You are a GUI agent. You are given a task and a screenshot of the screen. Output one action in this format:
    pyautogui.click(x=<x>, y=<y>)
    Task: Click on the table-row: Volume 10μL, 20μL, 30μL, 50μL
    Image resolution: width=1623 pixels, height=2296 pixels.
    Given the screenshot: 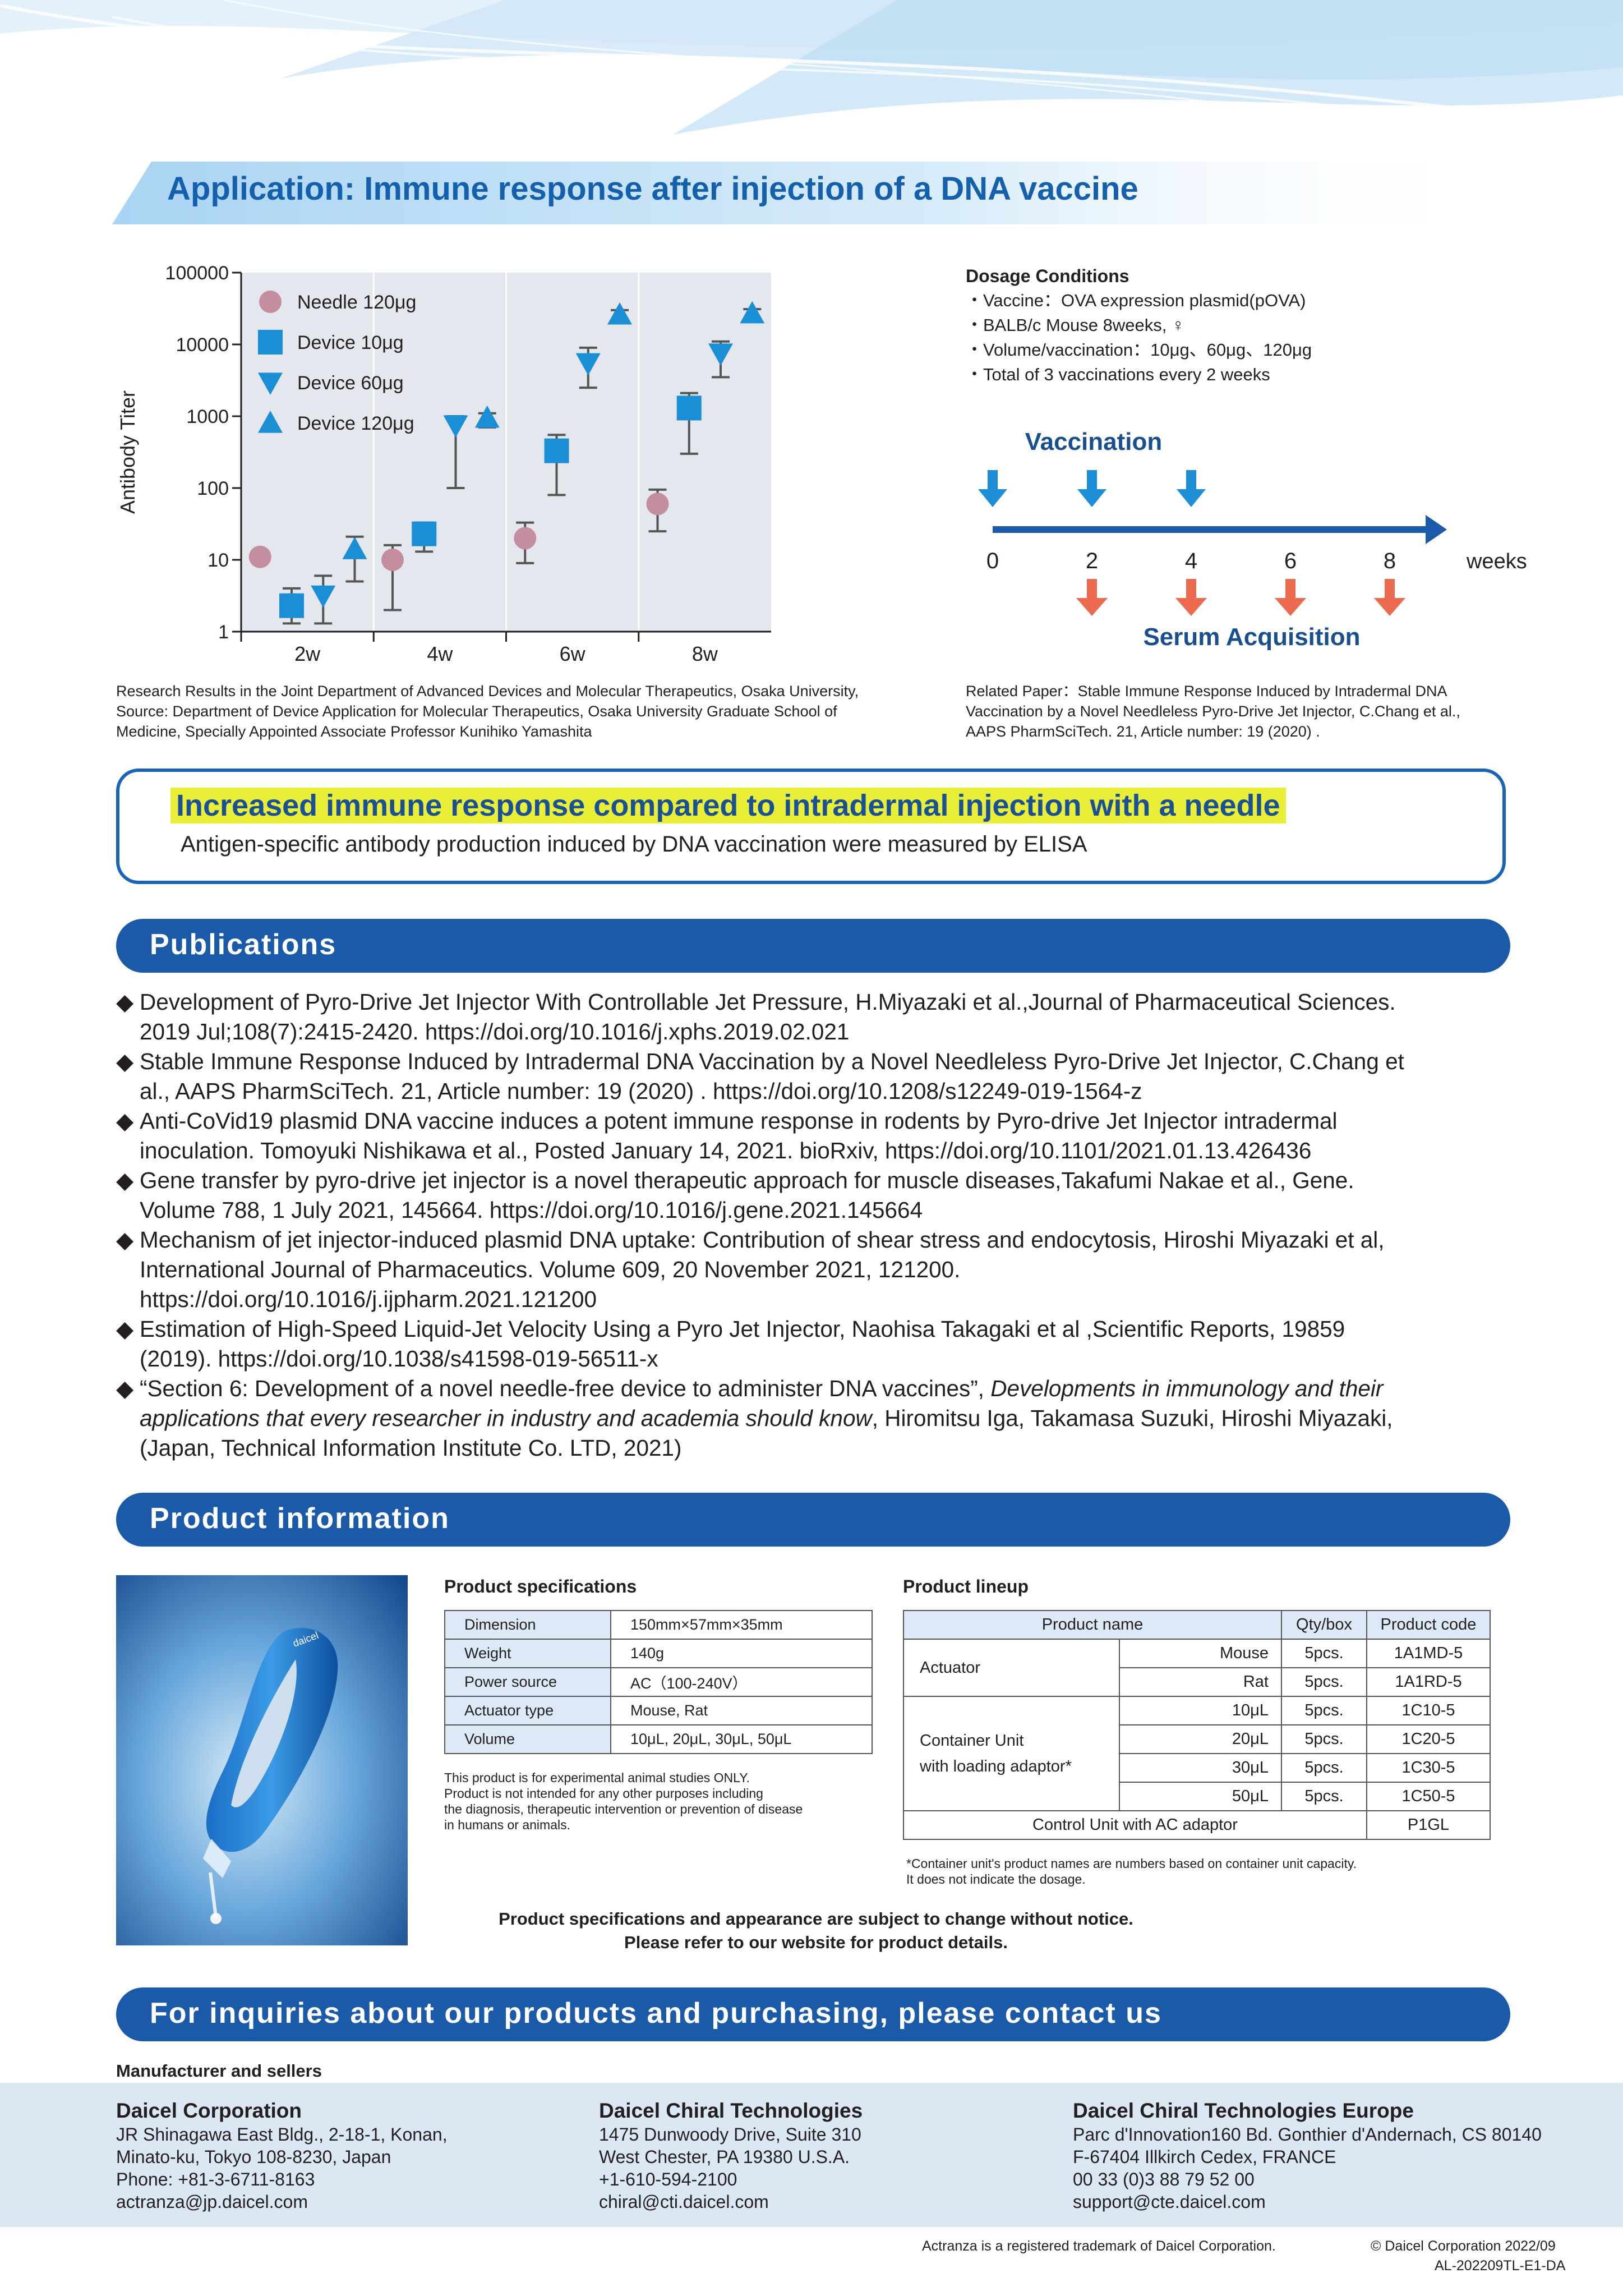 What is the action you would take?
    pyautogui.click(x=658, y=1739)
    